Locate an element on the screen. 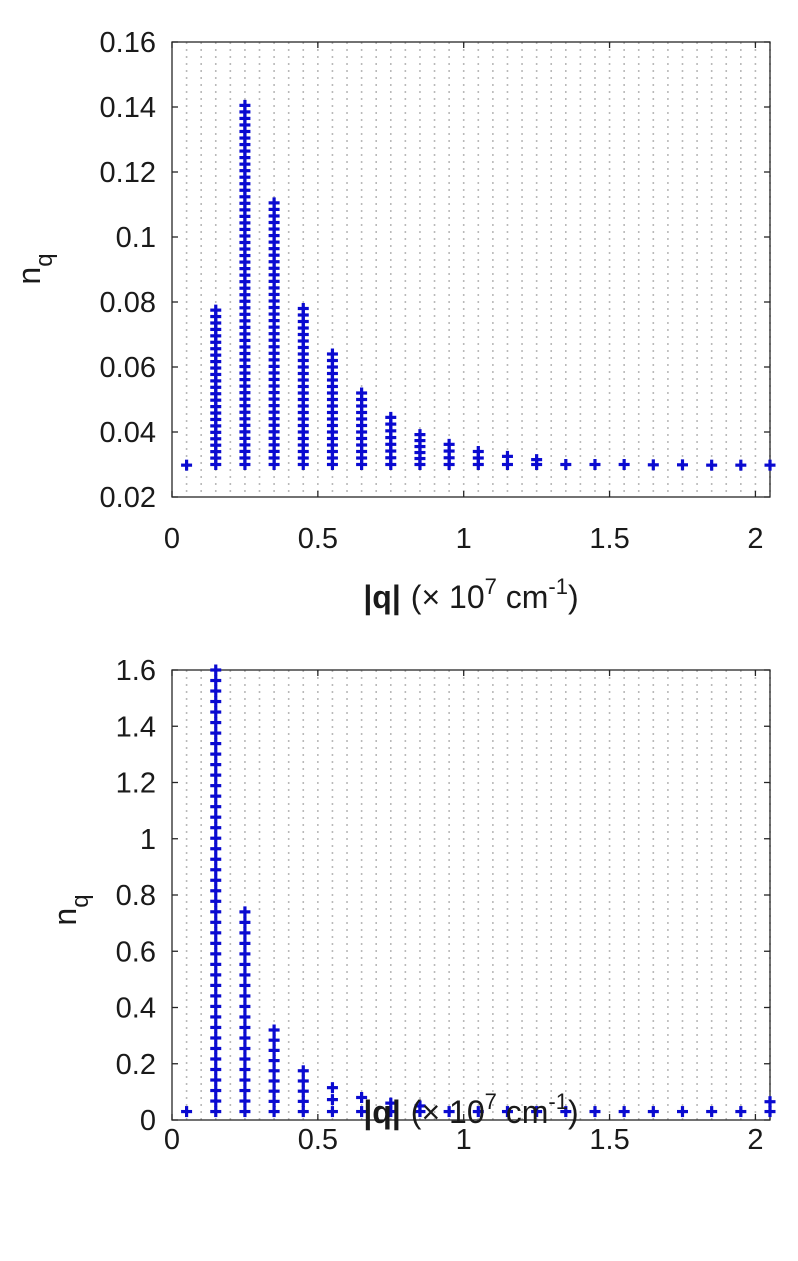 The width and height of the screenshot is (798, 1261). x-axis-label: |q| (× 107 cm-1) is located at coordinates (470, 1109).